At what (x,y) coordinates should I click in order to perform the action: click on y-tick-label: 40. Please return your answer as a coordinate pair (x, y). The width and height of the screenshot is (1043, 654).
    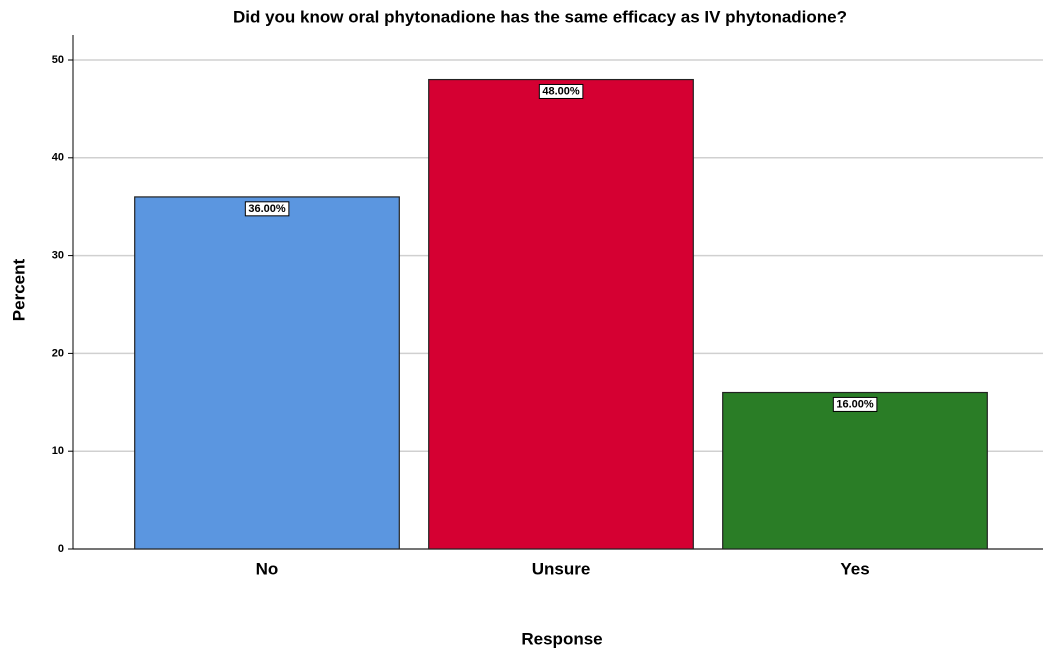
    Looking at the image, I should click on (58, 158).